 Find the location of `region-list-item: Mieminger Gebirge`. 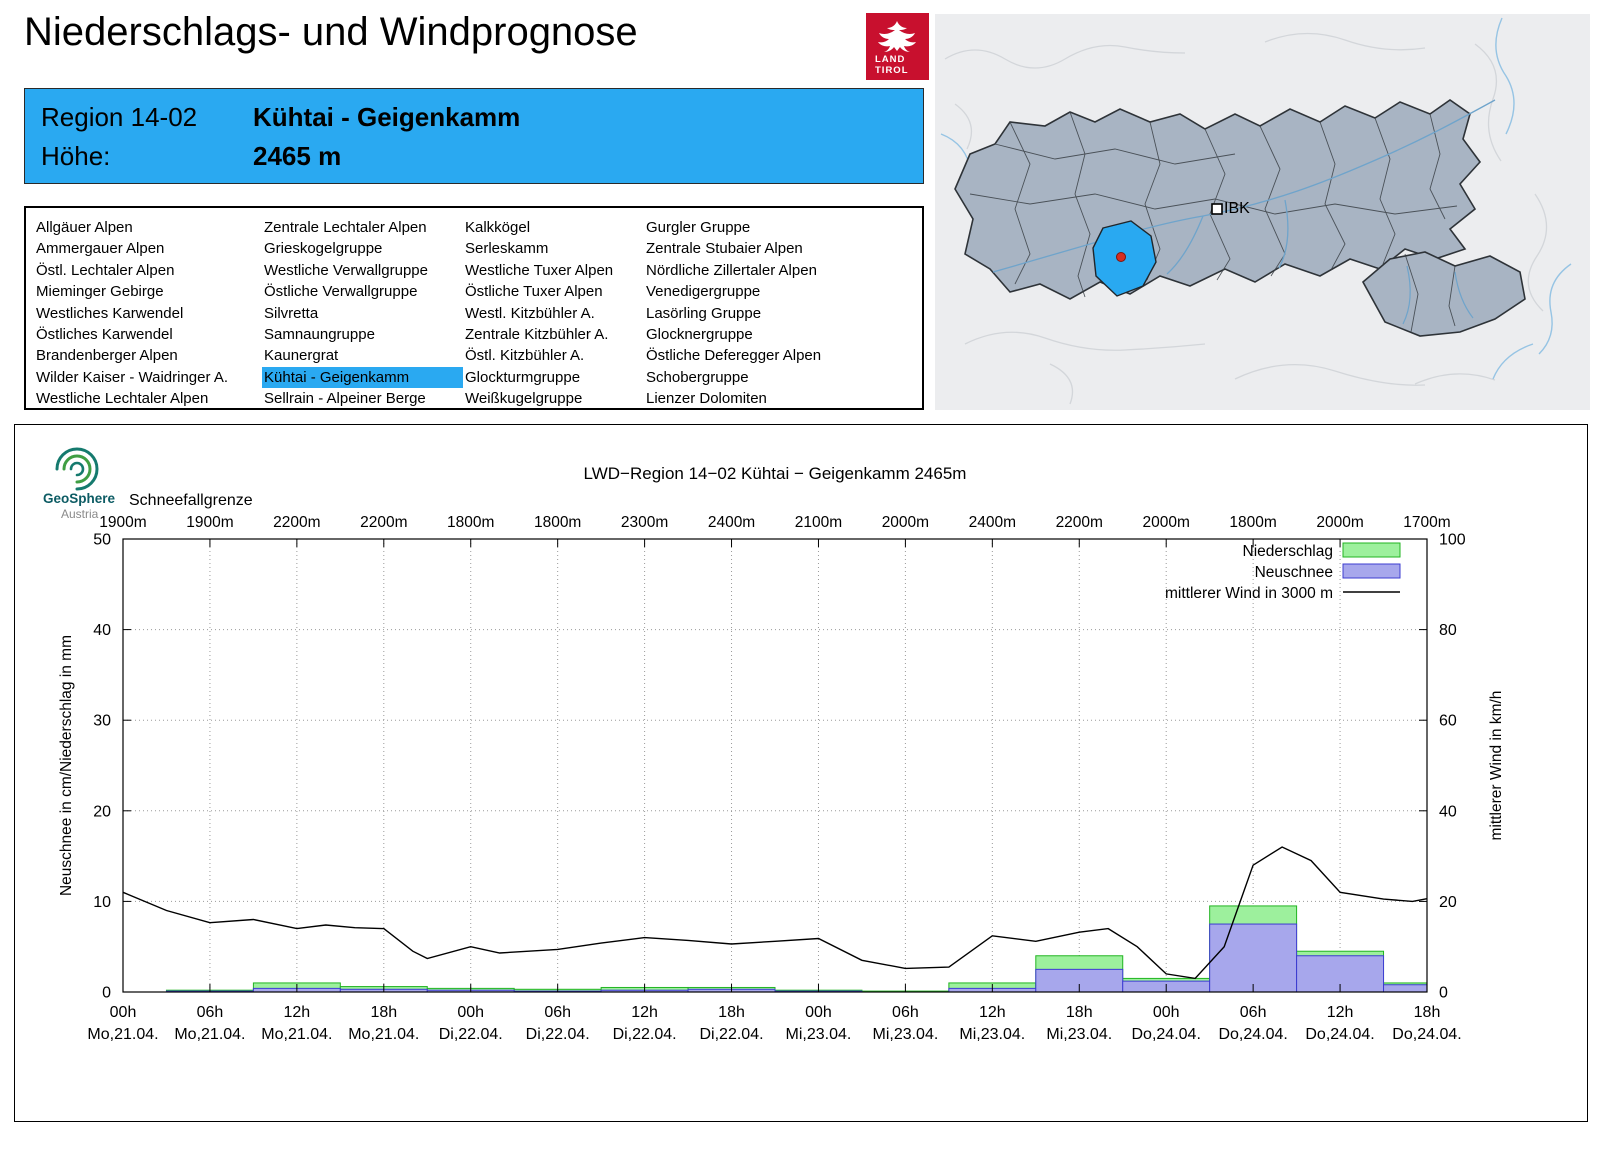

region-list-item: Mieminger Gebirge is located at coordinates (100, 292).